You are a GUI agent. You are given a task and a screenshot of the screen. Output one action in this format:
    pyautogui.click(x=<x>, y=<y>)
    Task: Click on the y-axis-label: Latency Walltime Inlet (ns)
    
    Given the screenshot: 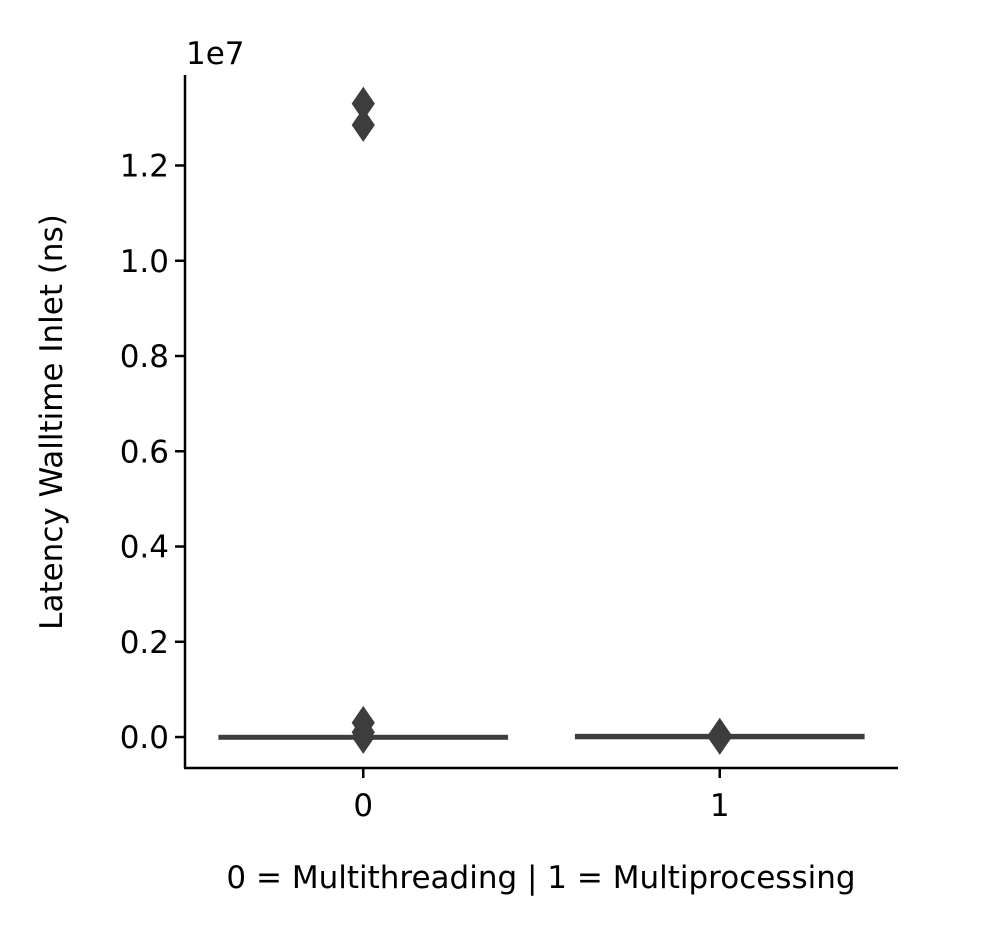 What is the action you would take?
    pyautogui.click(x=52, y=422)
    